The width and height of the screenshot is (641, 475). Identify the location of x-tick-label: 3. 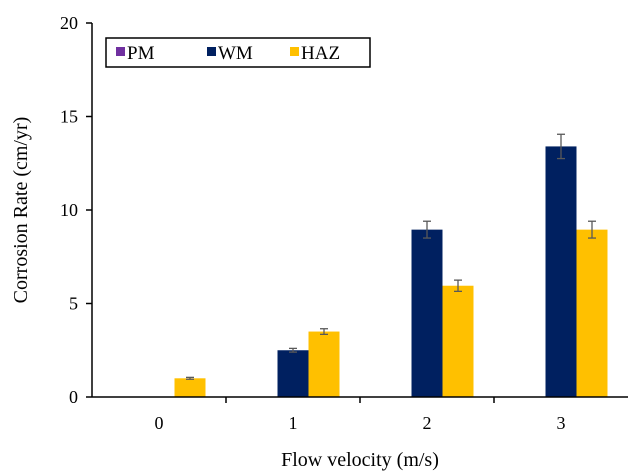
(561, 423).